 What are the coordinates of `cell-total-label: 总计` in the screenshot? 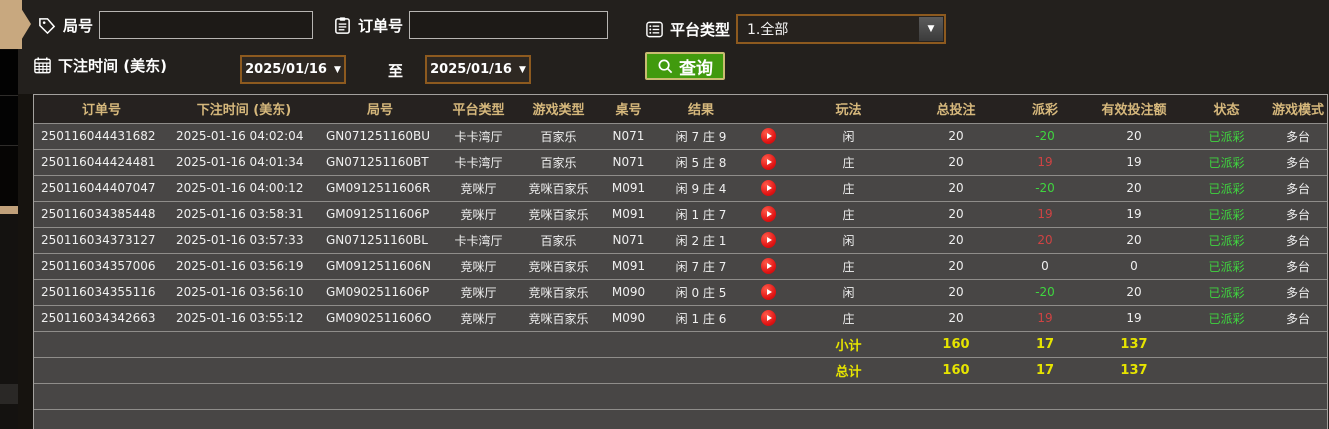 It's located at (848, 370).